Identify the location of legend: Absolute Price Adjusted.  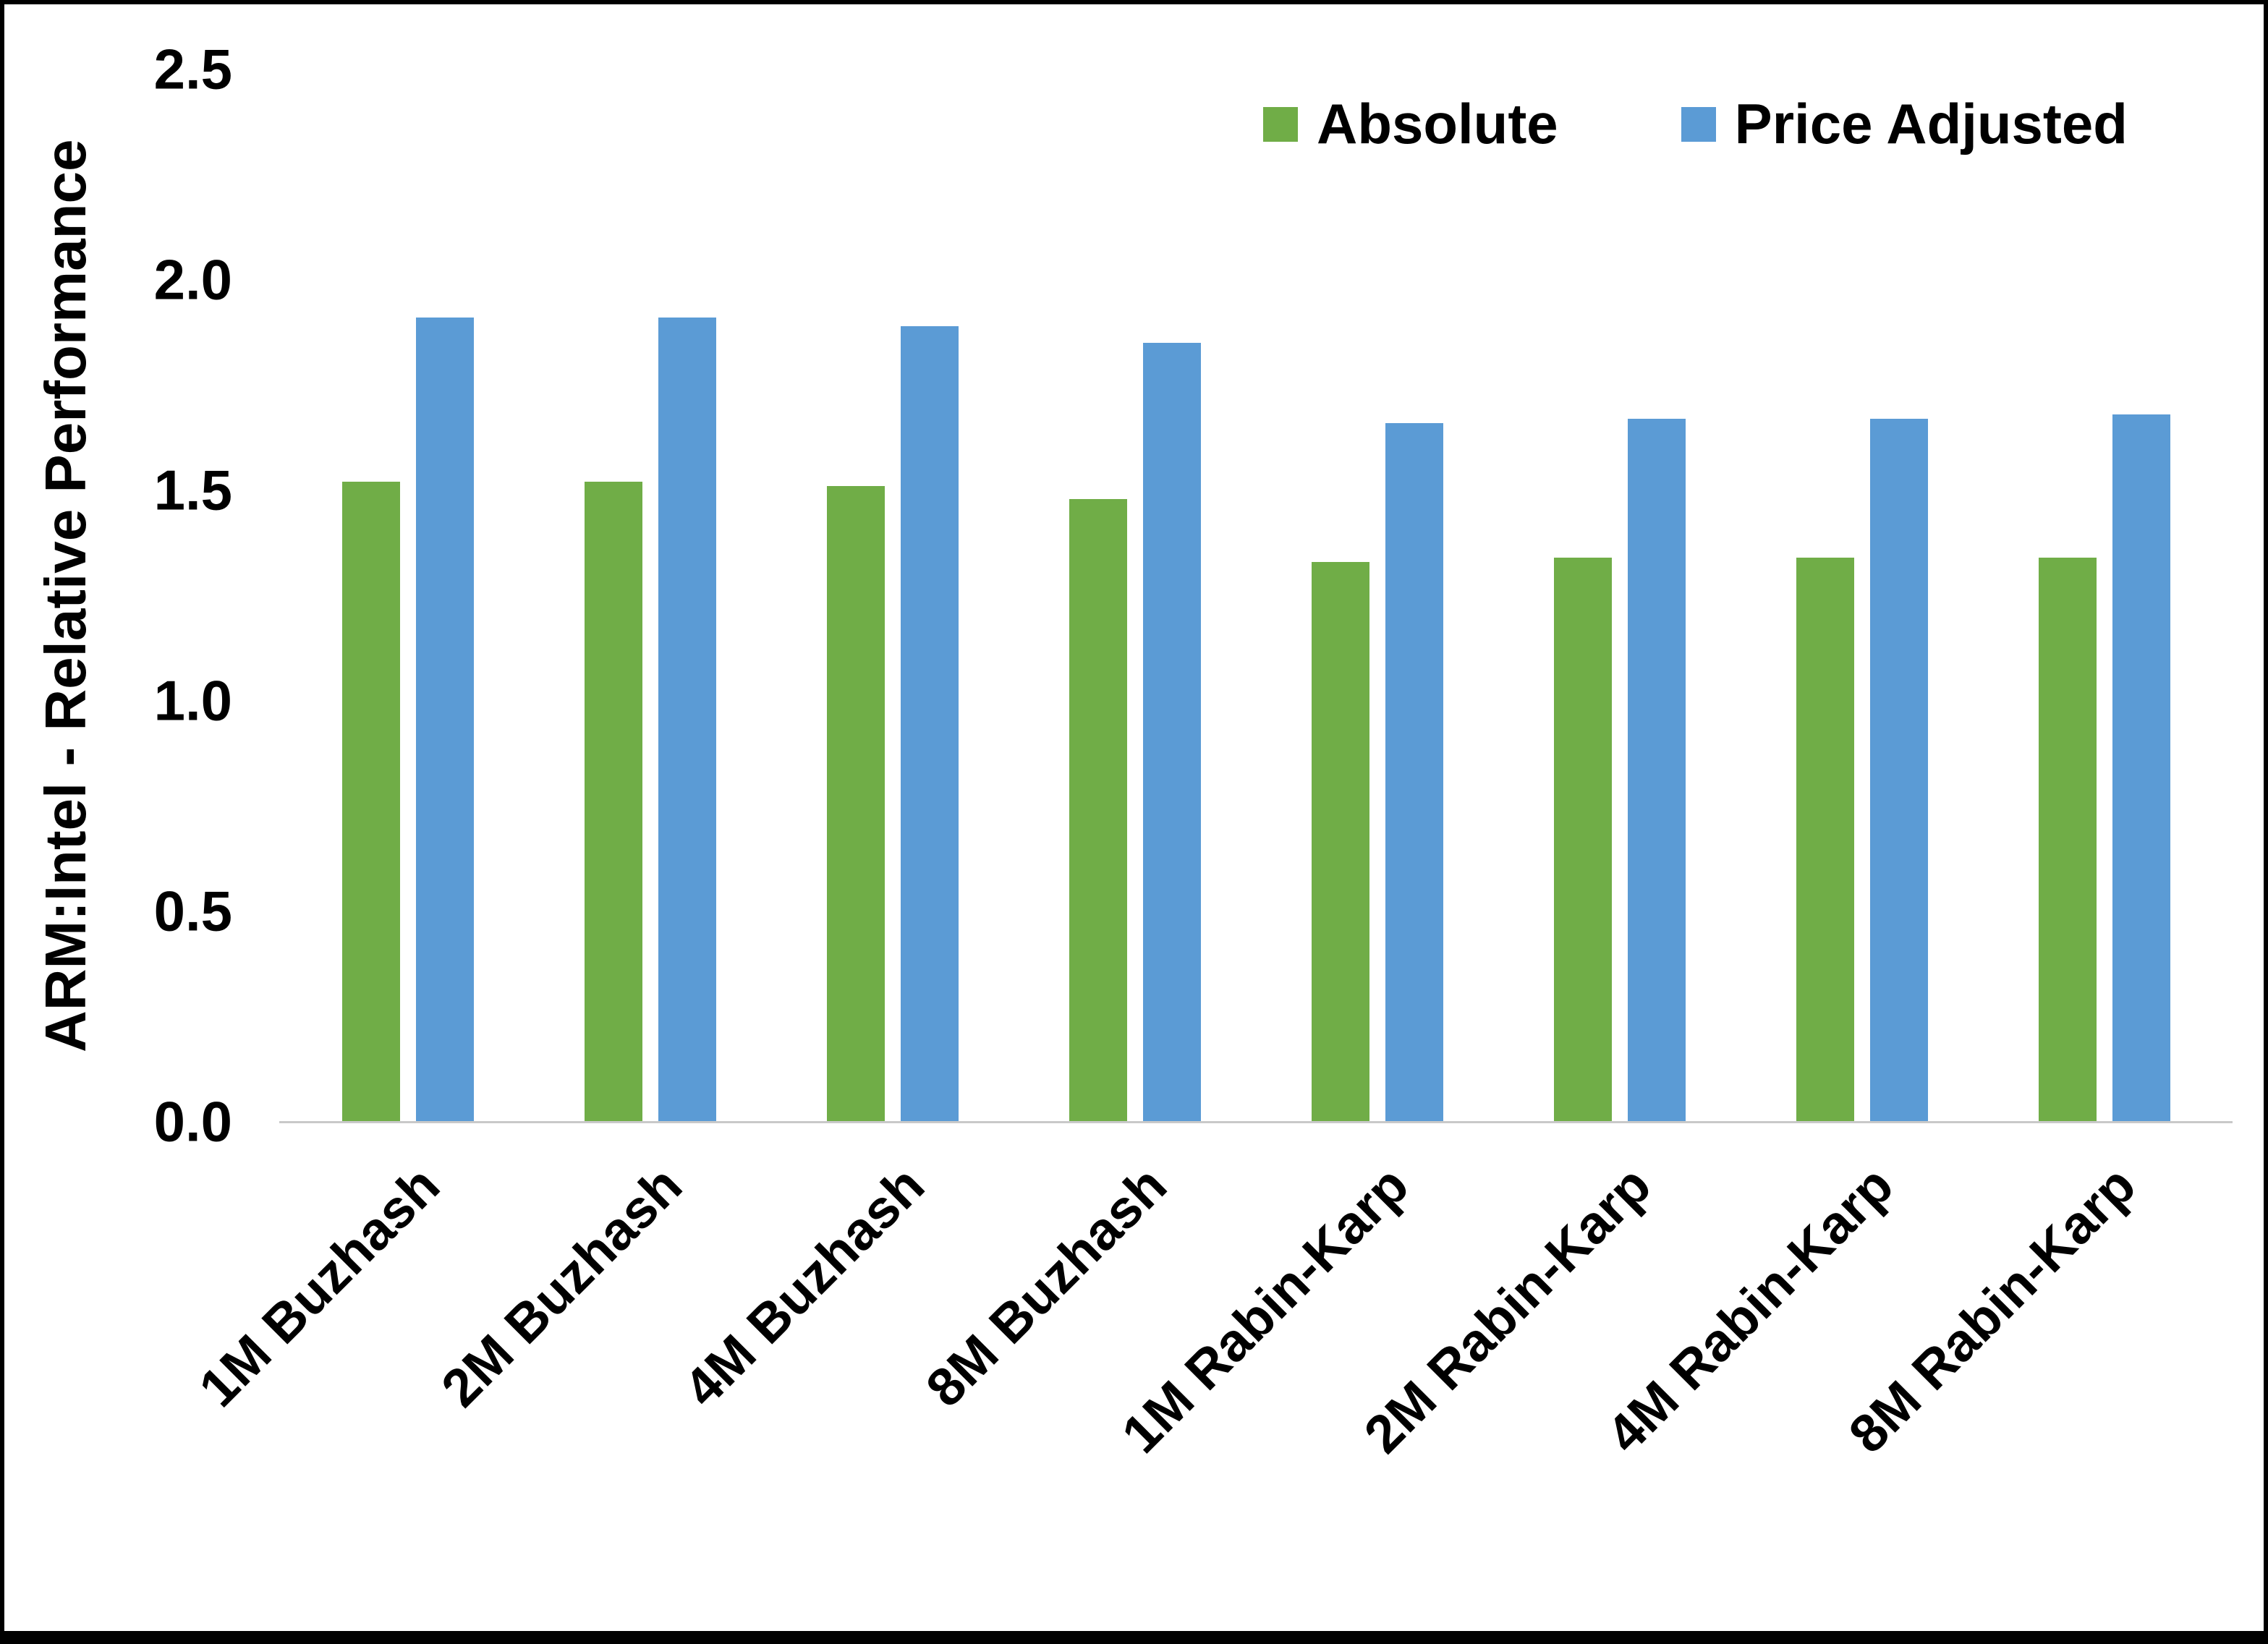
(1695, 124).